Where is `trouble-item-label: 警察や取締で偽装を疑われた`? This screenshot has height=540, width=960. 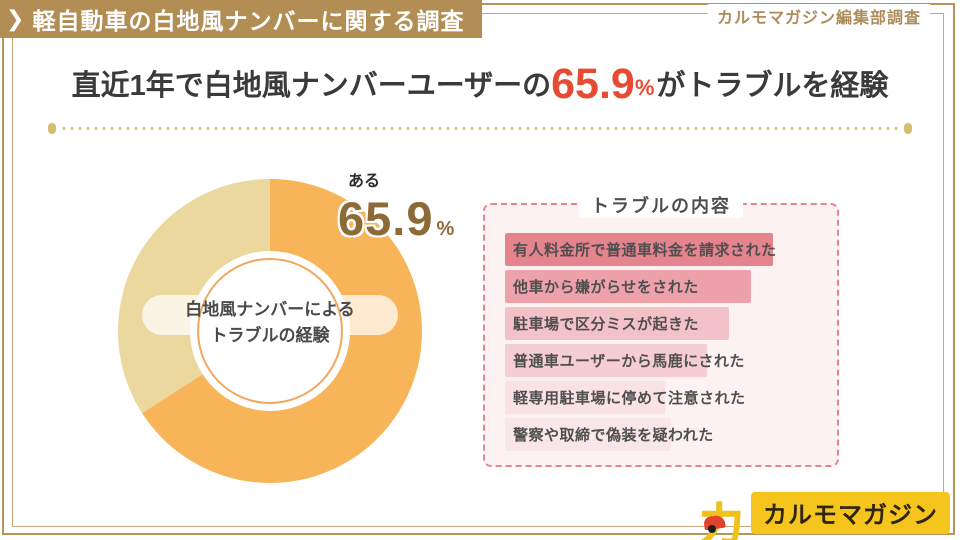
trouble-item-label: 警察や取締で偽装を疑われた is located at coordinates (613, 435).